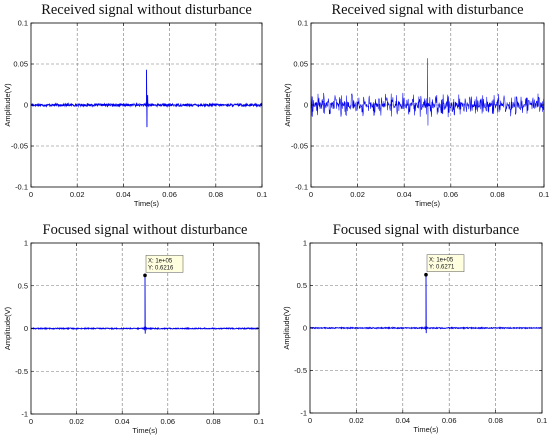 This screenshot has height=440, width=550. What do you see at coordinates (161, 268) in the screenshot?
I see `datatip-y-text: Y: 0.6216` at bounding box center [161, 268].